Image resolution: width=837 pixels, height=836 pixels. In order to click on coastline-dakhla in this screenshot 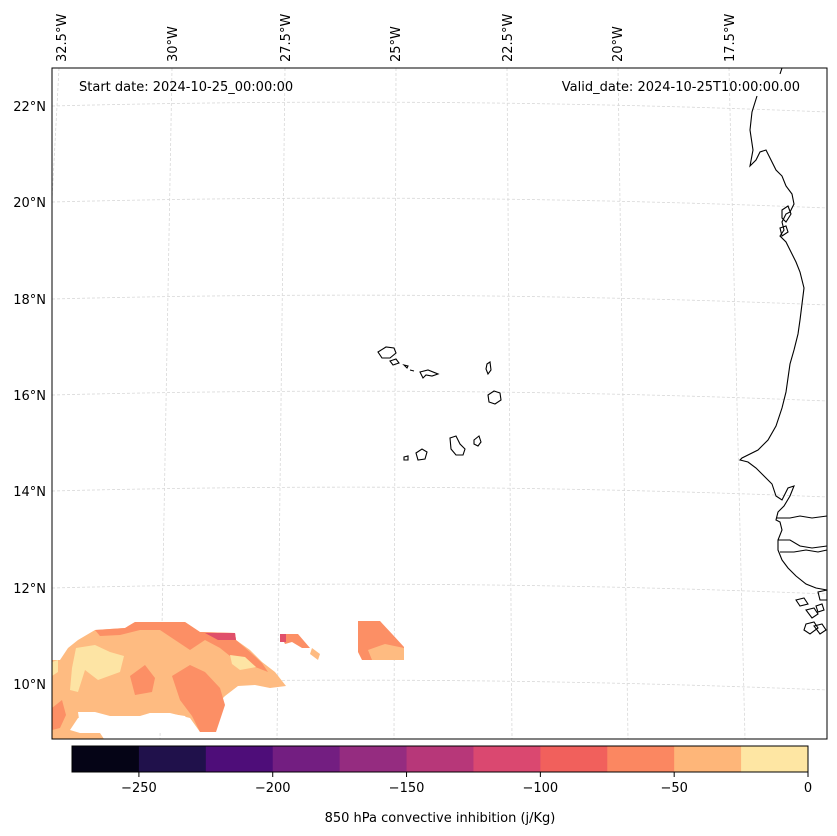, I will do `click(786, 214)`.